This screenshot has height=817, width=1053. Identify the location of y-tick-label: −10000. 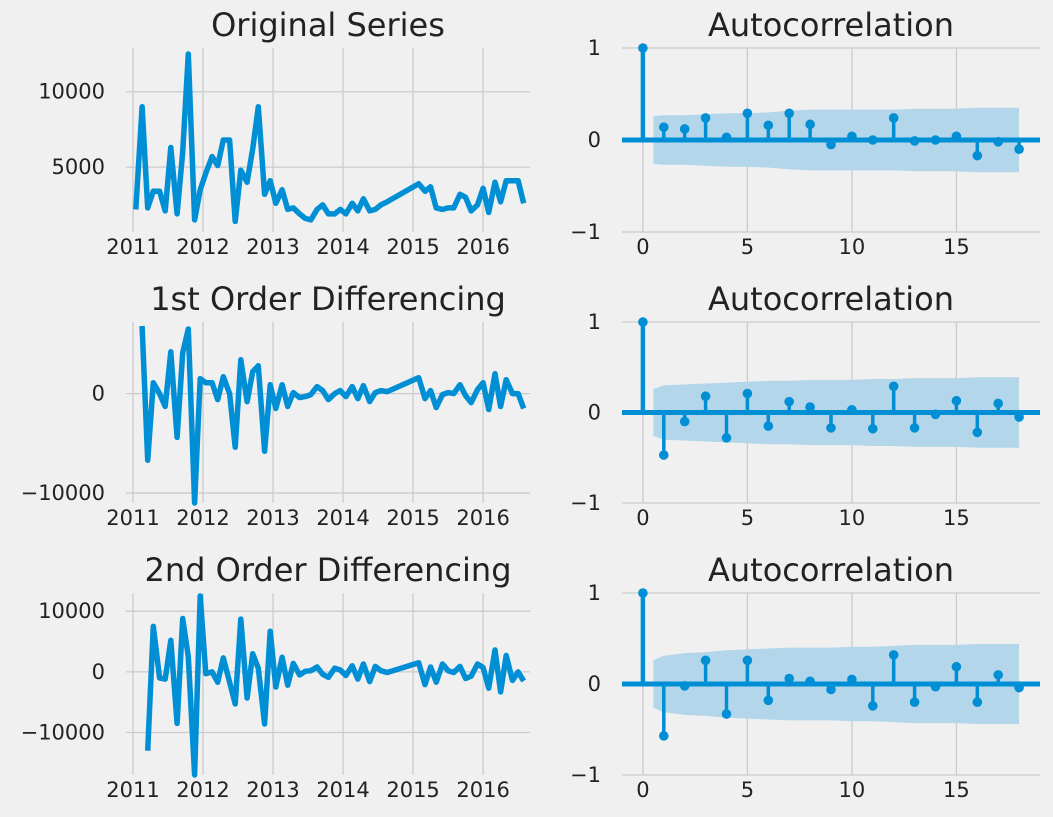
(63, 493).